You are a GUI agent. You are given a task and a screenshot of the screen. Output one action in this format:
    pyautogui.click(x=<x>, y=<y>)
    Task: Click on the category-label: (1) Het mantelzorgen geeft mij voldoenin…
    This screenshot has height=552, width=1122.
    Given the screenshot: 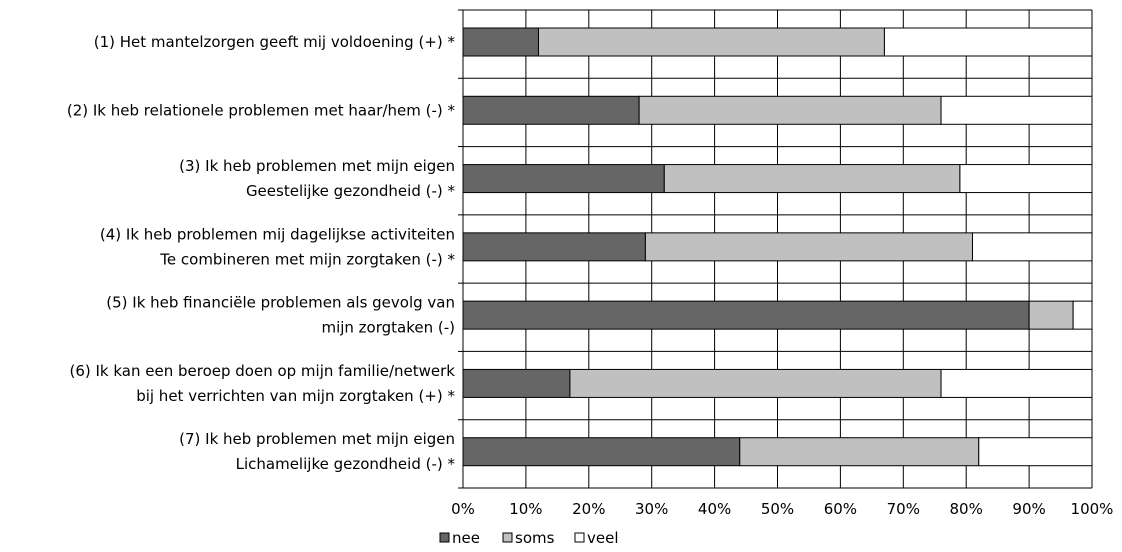 What is the action you would take?
    pyautogui.click(x=275, y=42)
    